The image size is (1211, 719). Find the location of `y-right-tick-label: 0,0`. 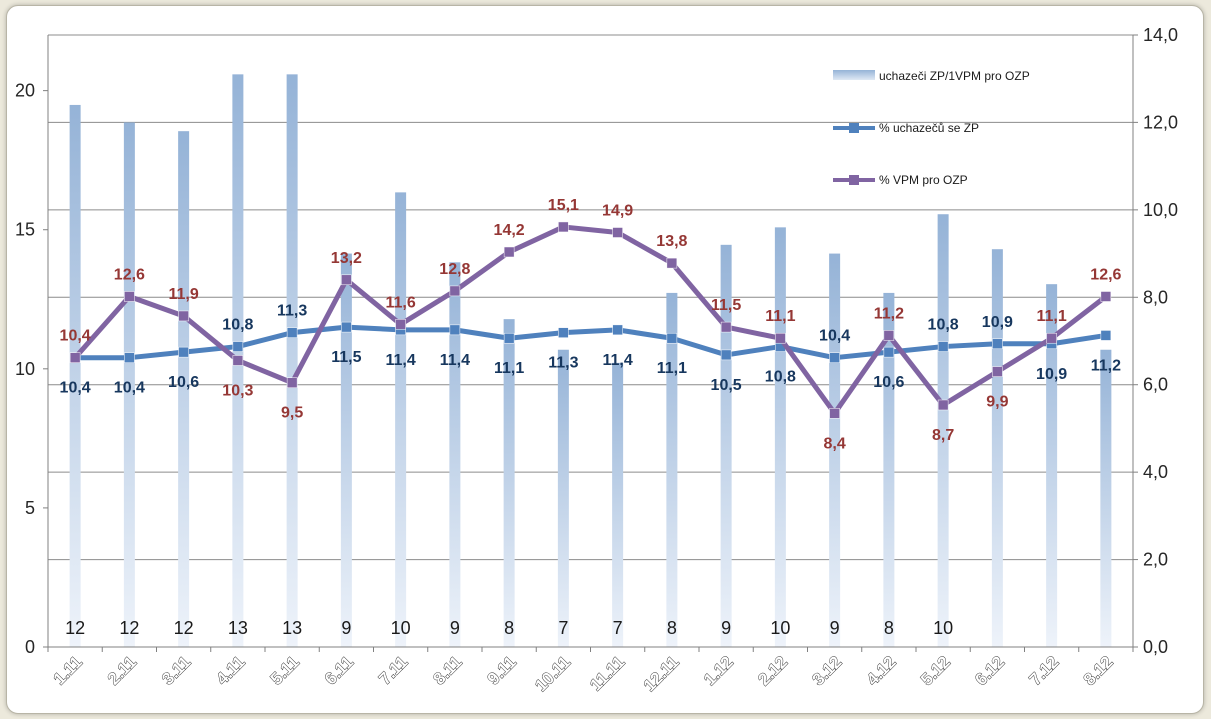

y-right-tick-label: 0,0 is located at coordinates (1155, 647).